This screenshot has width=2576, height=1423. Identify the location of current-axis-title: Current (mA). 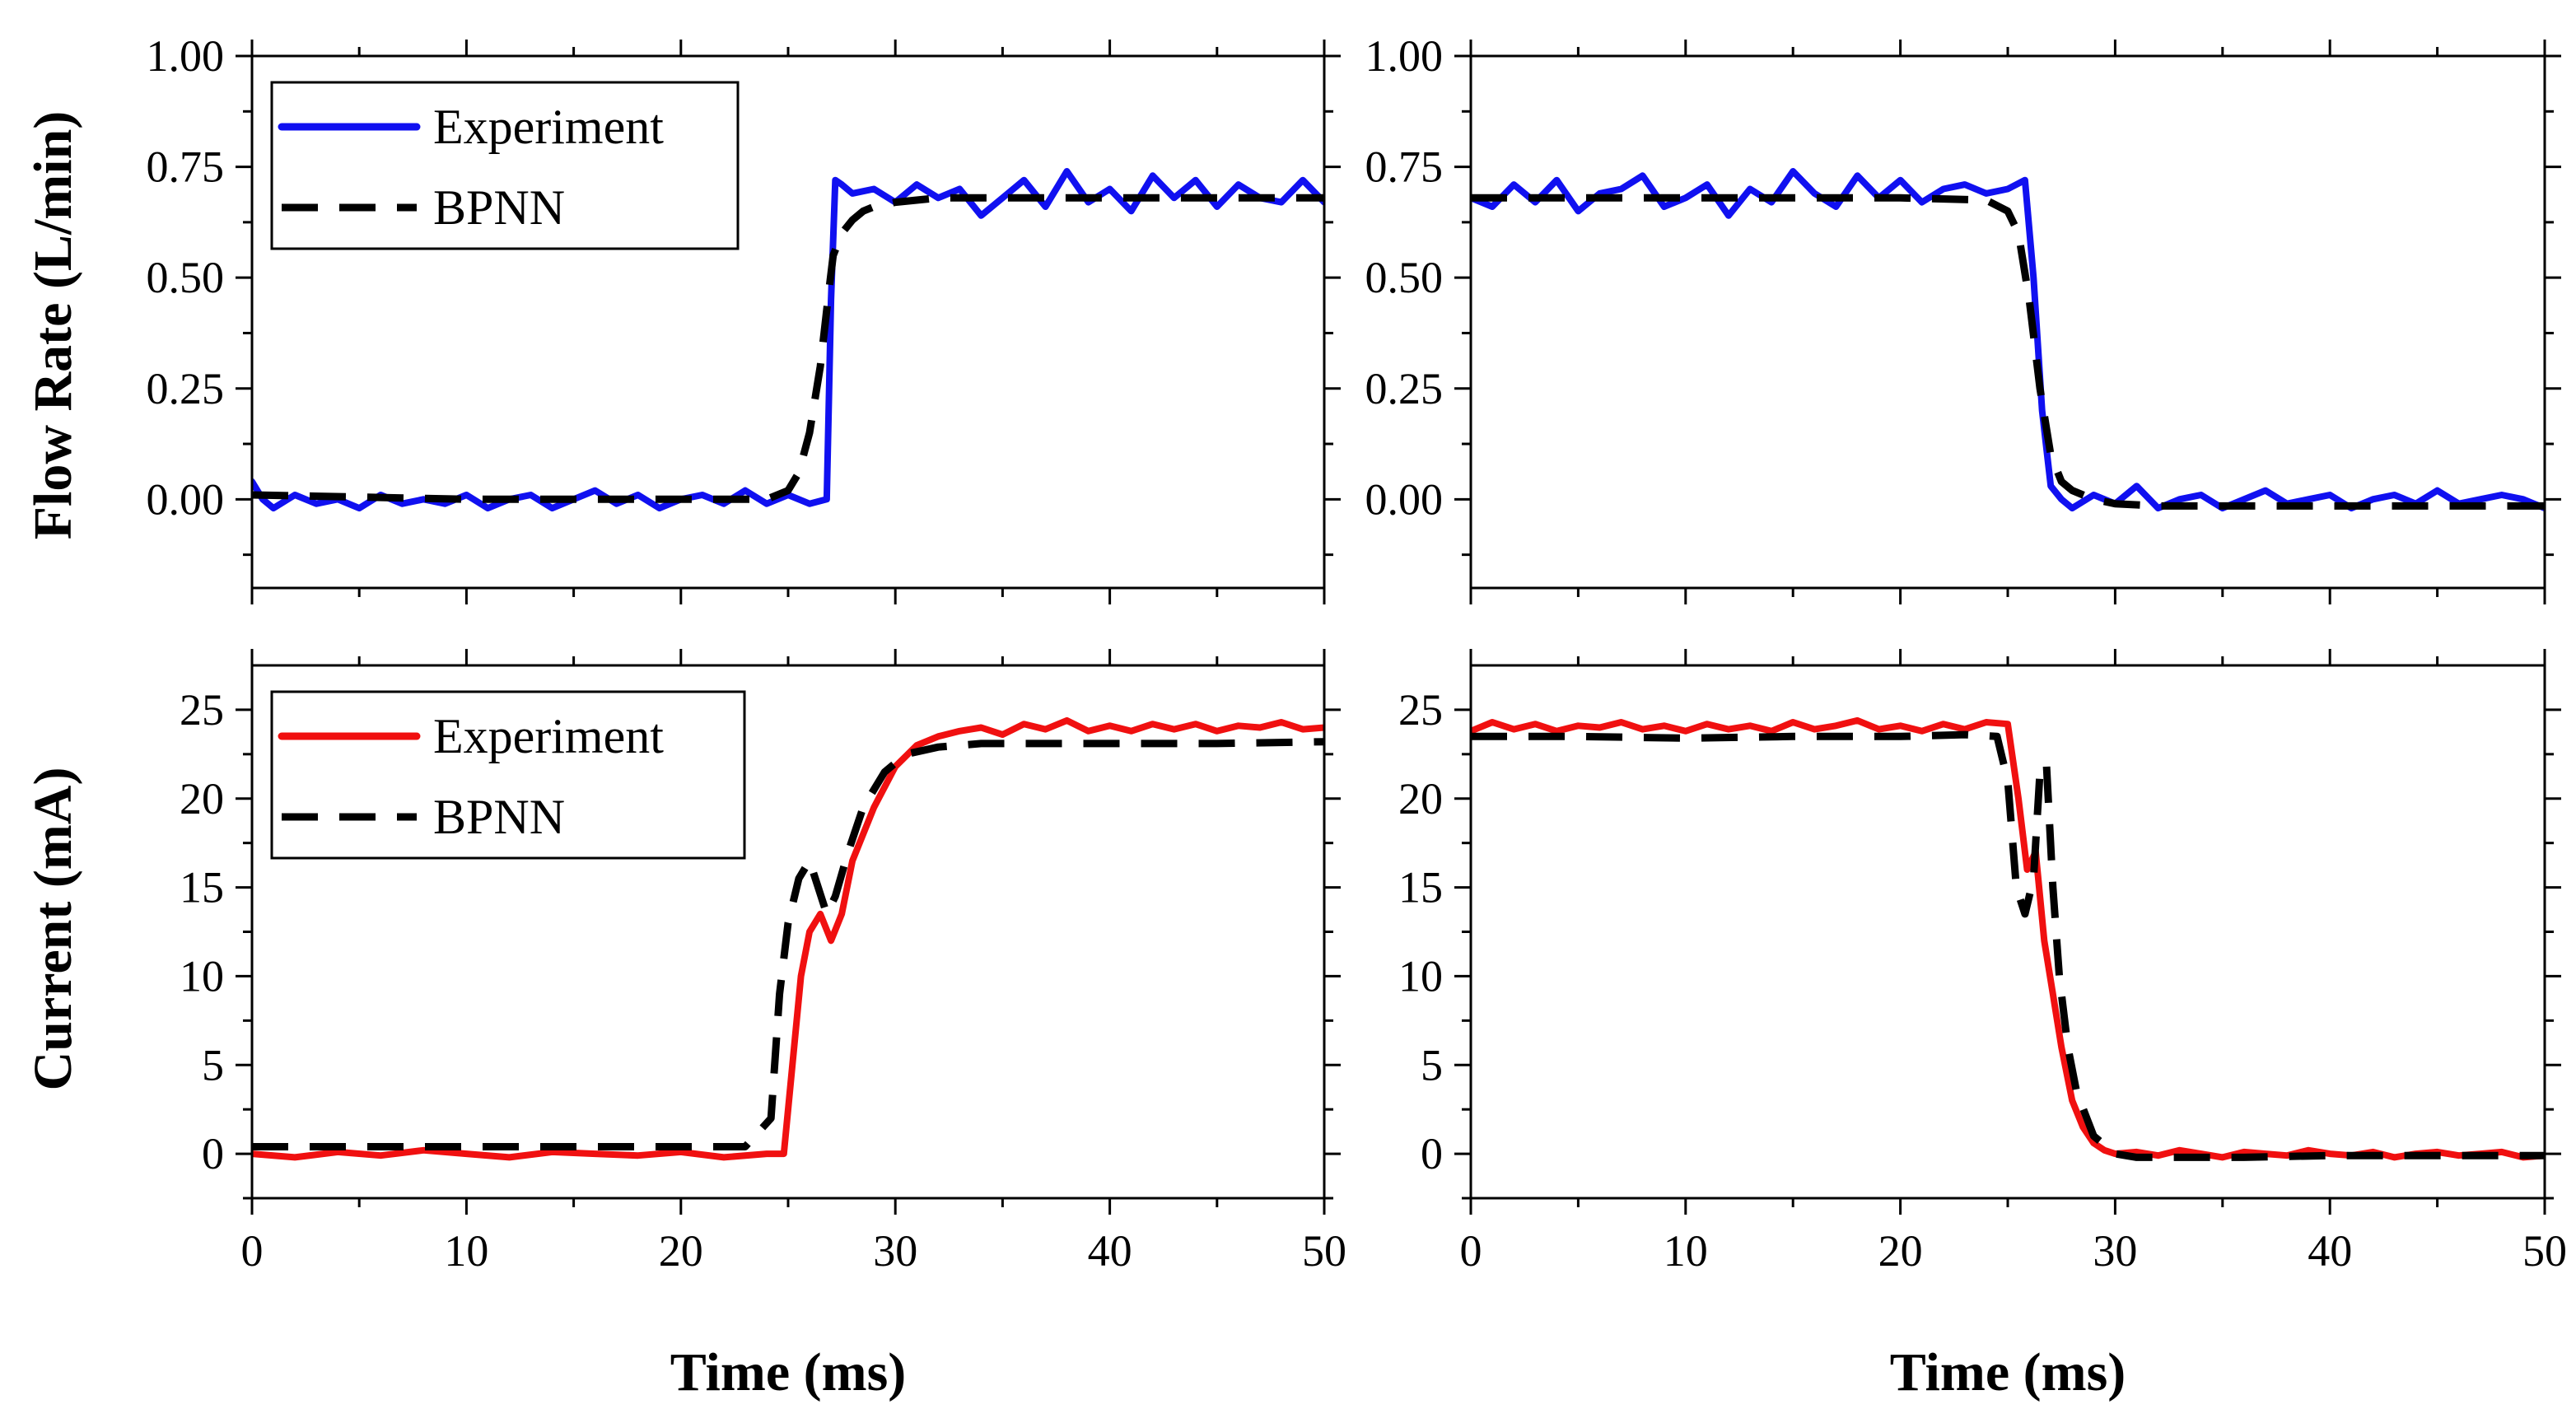
(53, 929).